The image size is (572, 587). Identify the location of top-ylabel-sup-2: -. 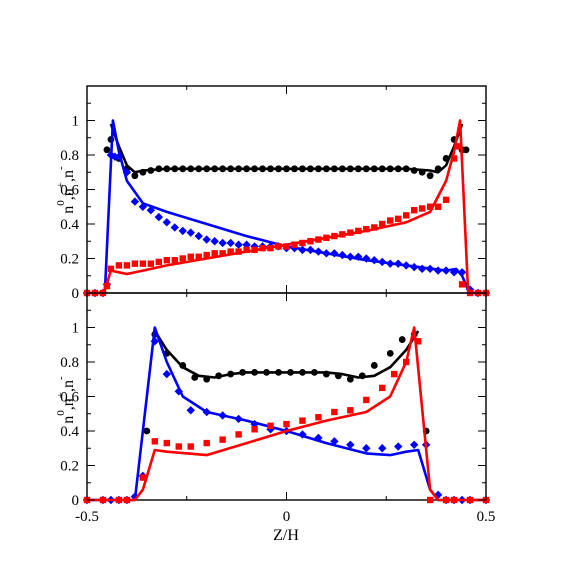
(61, 168).